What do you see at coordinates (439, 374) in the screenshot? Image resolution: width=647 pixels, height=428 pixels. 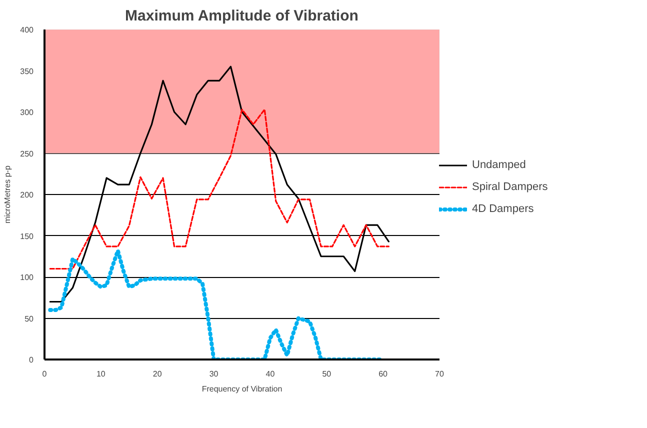 I see `x-tick-label: 70` at bounding box center [439, 374].